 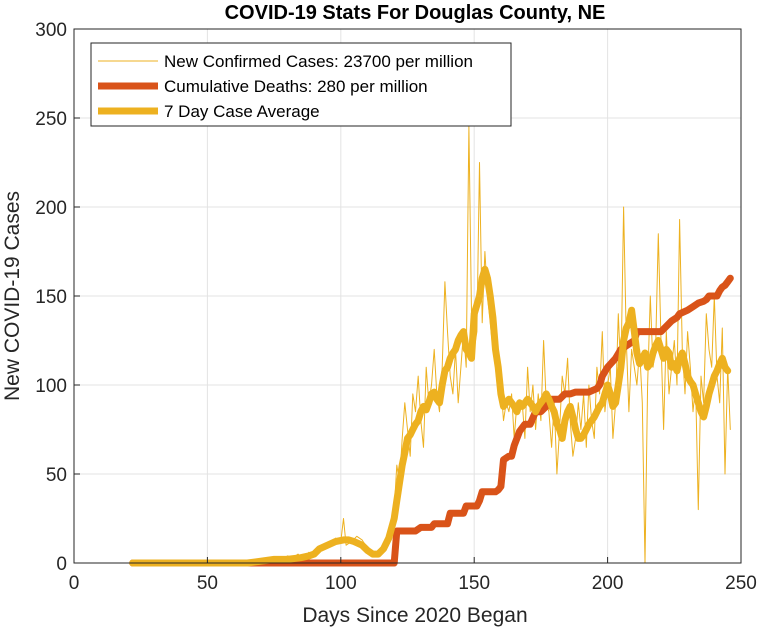 I want to click on legend-entry-label: New Confirmed Cases: 23700 per million, so click(x=318, y=61).